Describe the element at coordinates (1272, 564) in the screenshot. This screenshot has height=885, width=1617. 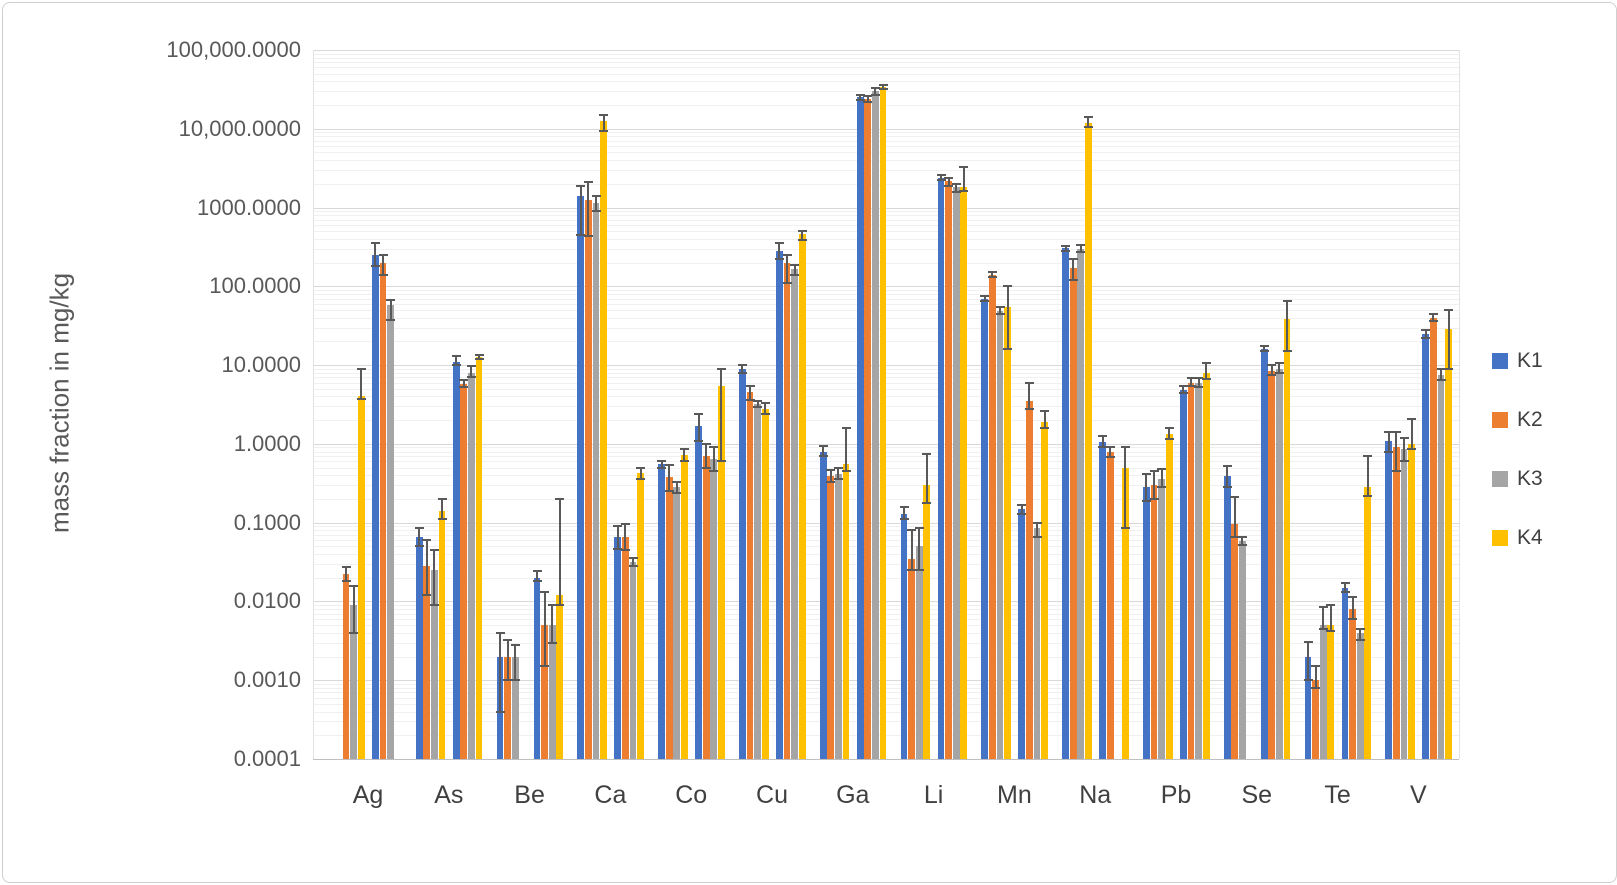
I see `bar-Se-right-K2` at that location.